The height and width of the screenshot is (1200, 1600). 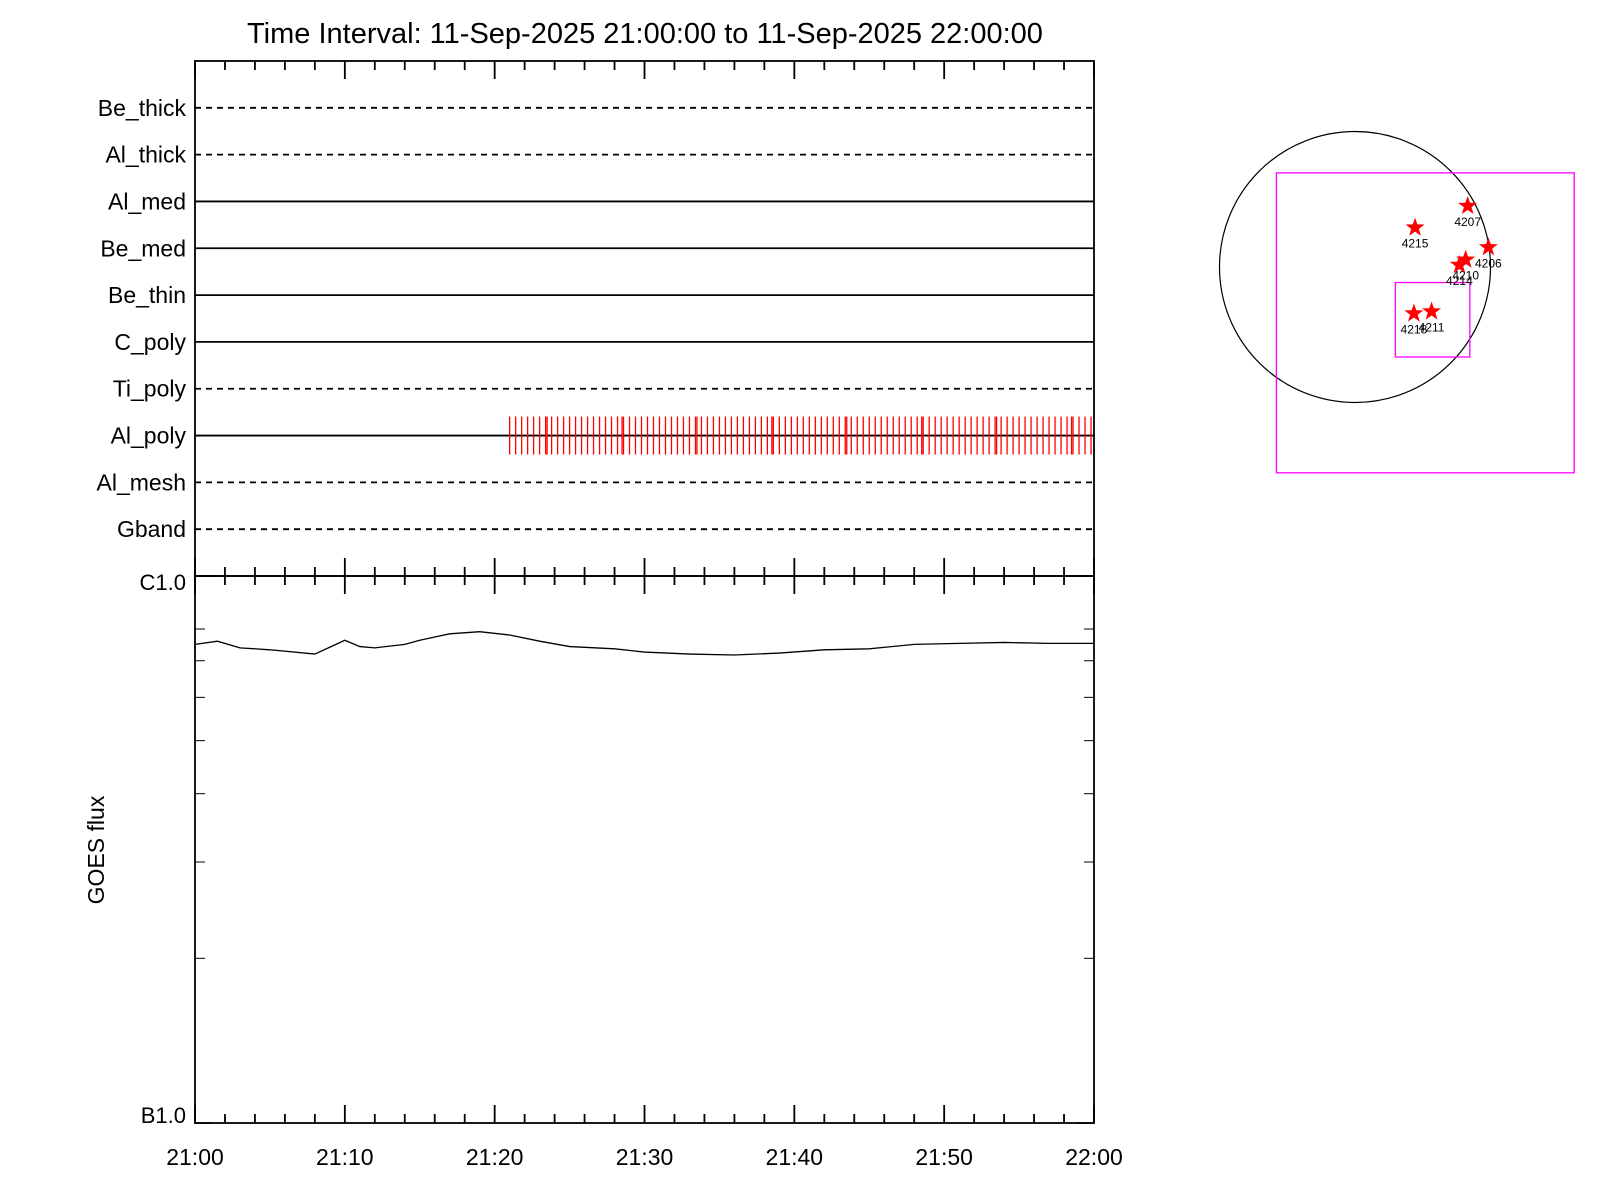 What do you see at coordinates (495, 1157) in the screenshot?
I see `x-tick-label: 21:20` at bounding box center [495, 1157].